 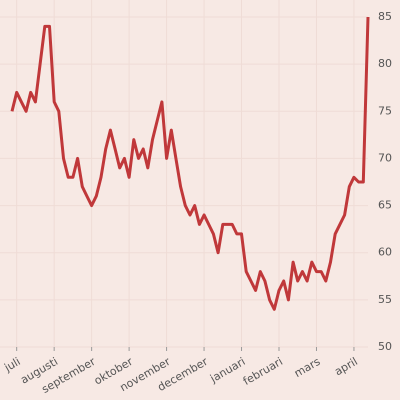 What do you see at coordinates (263, 371) in the screenshot?
I see `x-tick-label: februari` at bounding box center [263, 371].